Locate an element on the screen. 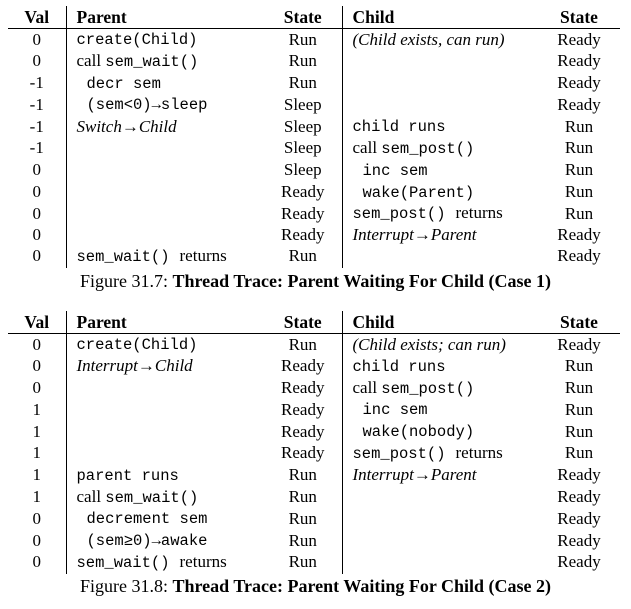 This screenshot has width=631, height=609. cell-child: child runs is located at coordinates (440, 367).